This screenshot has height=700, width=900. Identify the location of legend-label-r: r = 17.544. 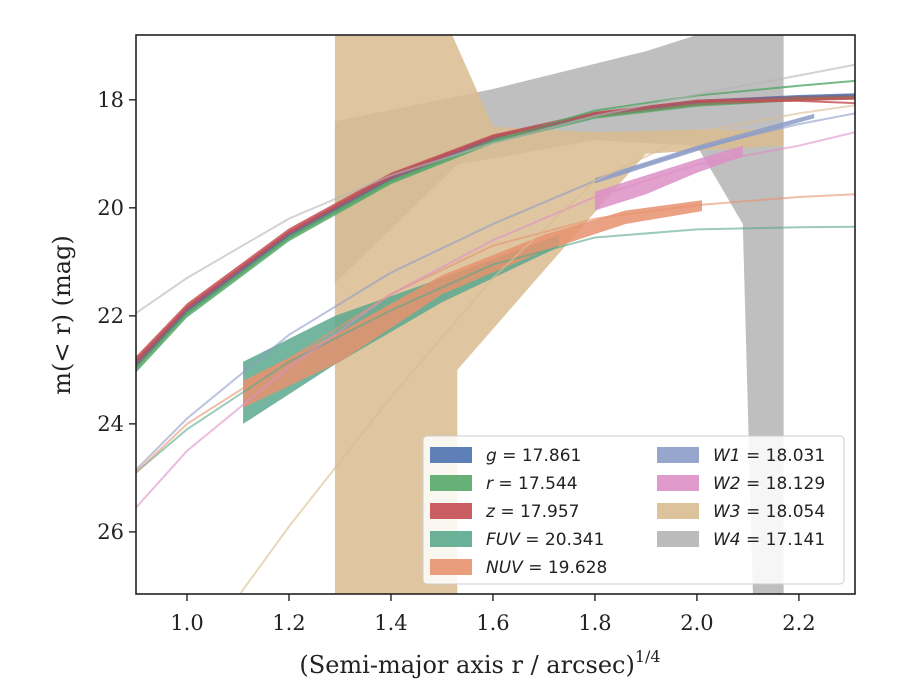
(532, 484).